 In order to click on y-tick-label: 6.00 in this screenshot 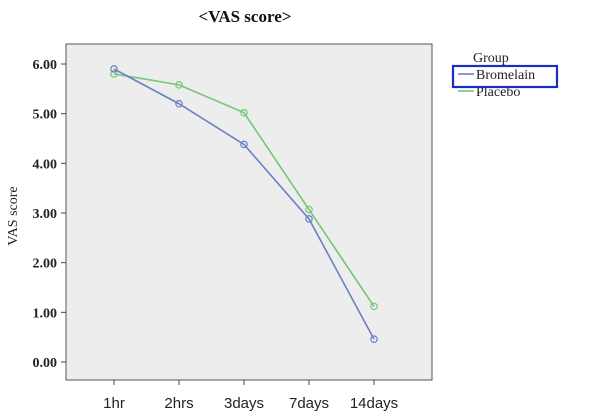, I will do `click(45, 65)`.